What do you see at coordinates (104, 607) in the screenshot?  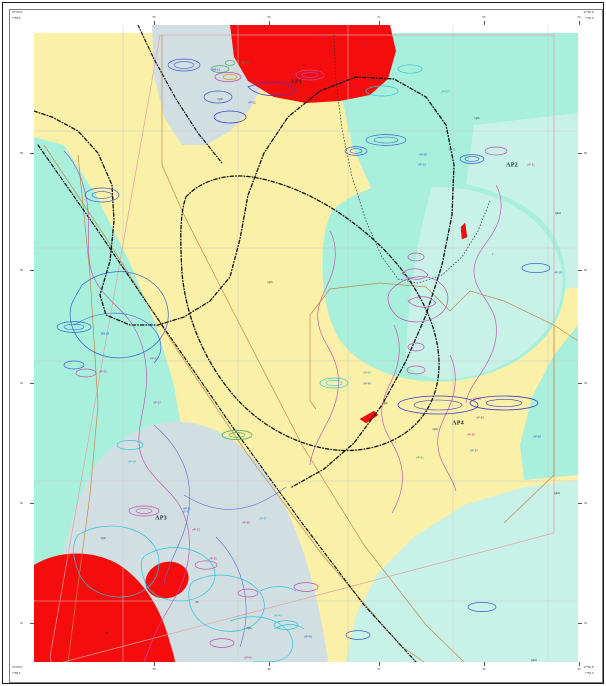 I see `unit-polygon-red-southwest` at bounding box center [104, 607].